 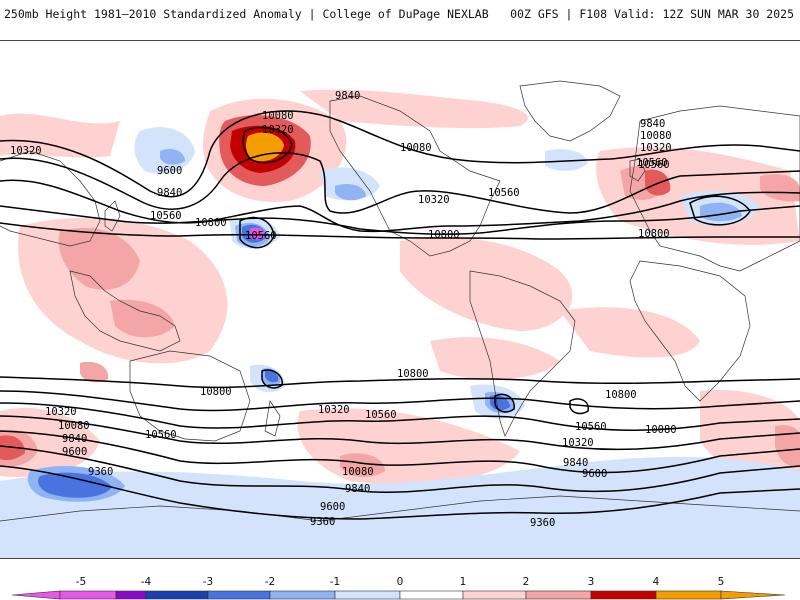 I want to click on contour-10320-nh, so click(x=400, y=206).